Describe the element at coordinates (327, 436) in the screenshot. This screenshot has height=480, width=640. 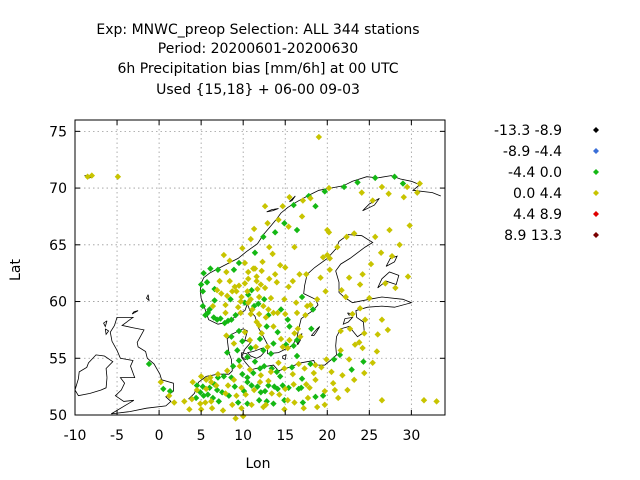
I see `x-tick-label: 20` at that location.